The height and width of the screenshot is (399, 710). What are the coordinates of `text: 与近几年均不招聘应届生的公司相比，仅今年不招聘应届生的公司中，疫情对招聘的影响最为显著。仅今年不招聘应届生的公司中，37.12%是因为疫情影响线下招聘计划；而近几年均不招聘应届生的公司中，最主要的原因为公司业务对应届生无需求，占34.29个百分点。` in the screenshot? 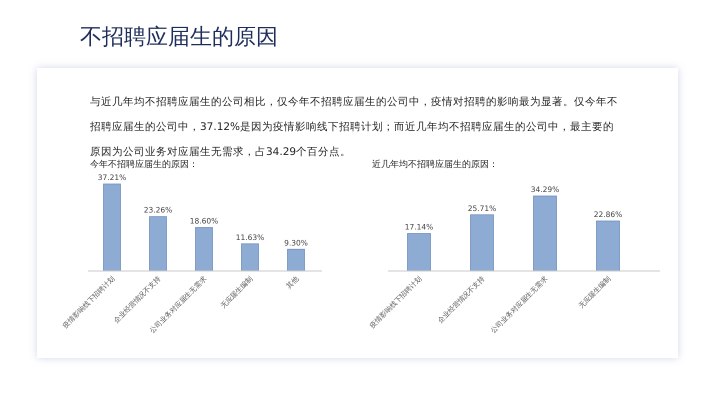 It's located at (354, 127).